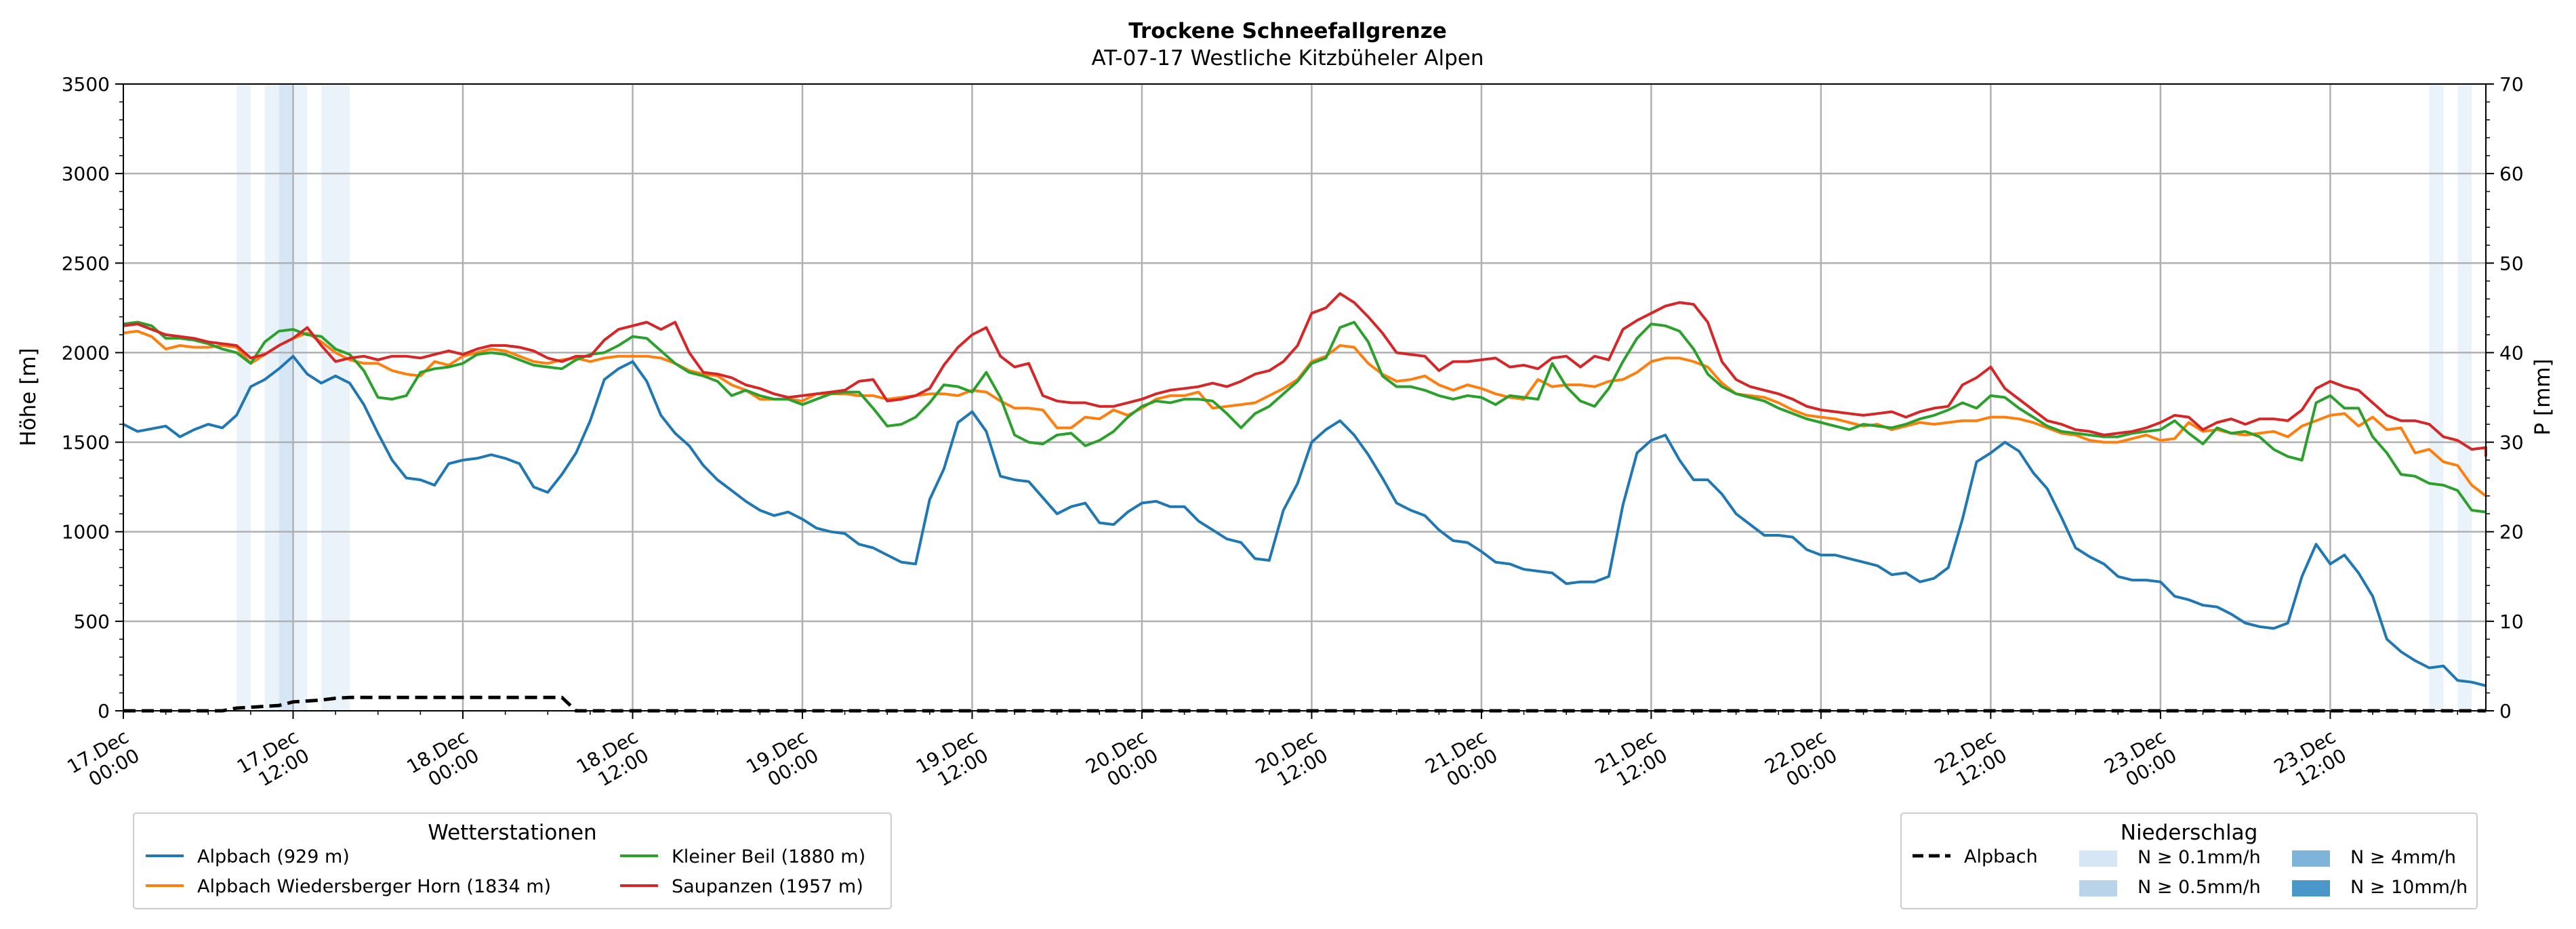 The height and width of the screenshot is (929, 2576). I want to click on chart-subtitle: AT-07-17 Westliche Kitzbüheler Alpen, so click(1288, 58).